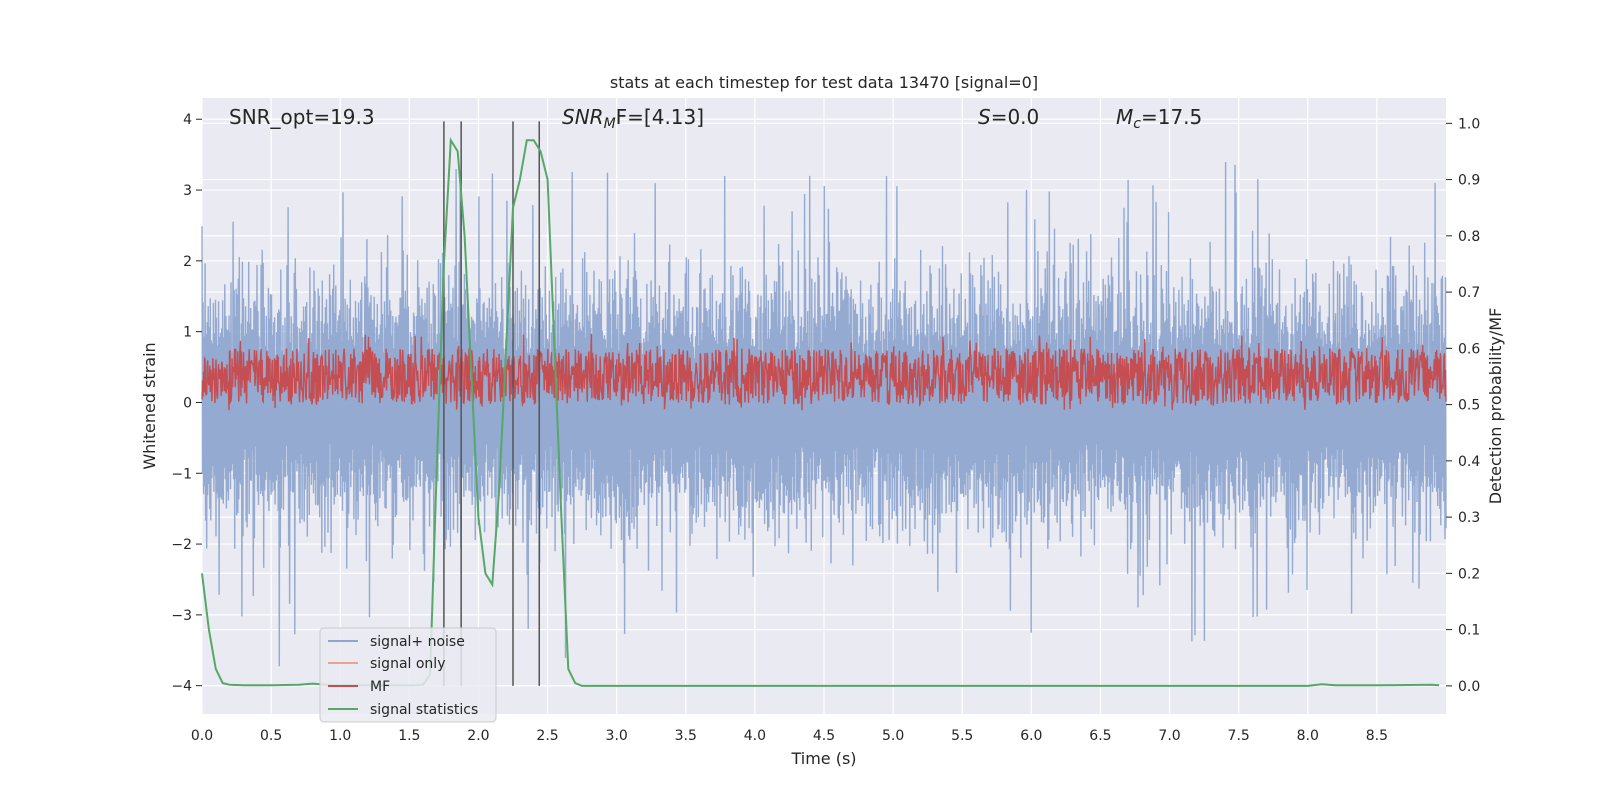  What do you see at coordinates (1495, 406) in the screenshot?
I see `y-axis-label-right: Detection probability/MF` at bounding box center [1495, 406].